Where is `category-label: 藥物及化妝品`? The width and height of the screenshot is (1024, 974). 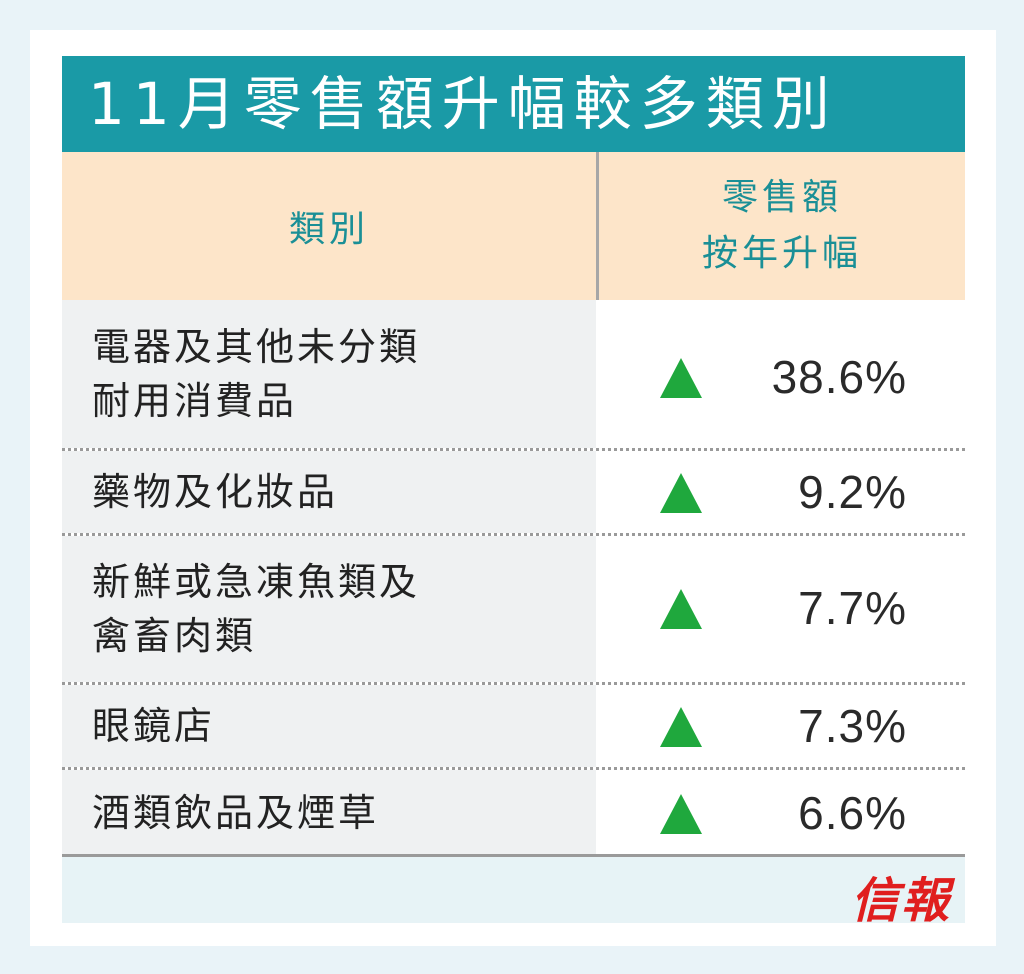 category-label: 藥物及化妝品 is located at coordinates (215, 492).